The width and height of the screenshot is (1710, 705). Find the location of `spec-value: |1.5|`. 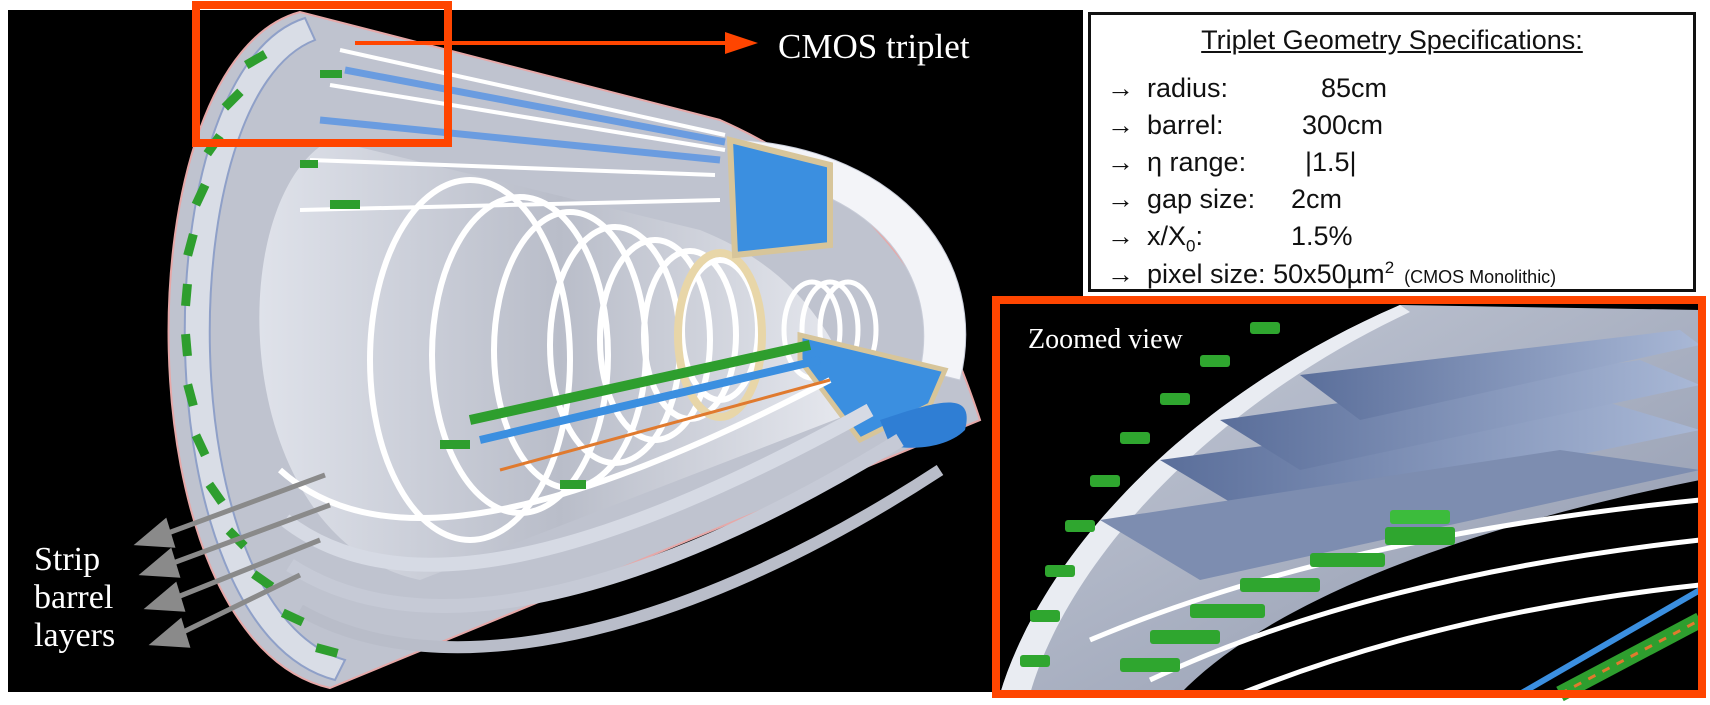

spec-value: |1.5| is located at coordinates (1331, 162).